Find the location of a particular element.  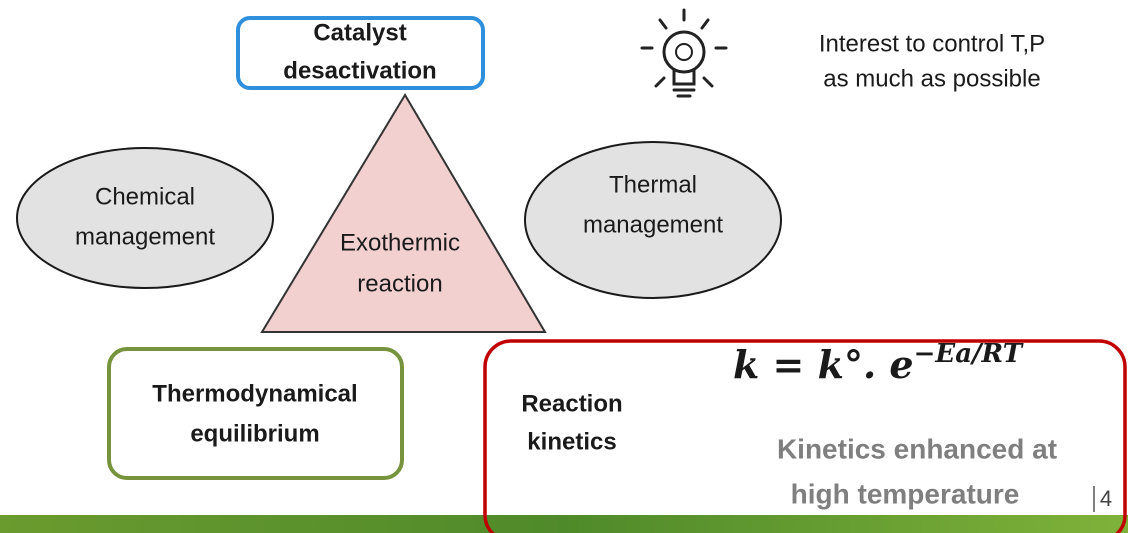

thermal-line: Thermal is located at coordinates (653, 184).